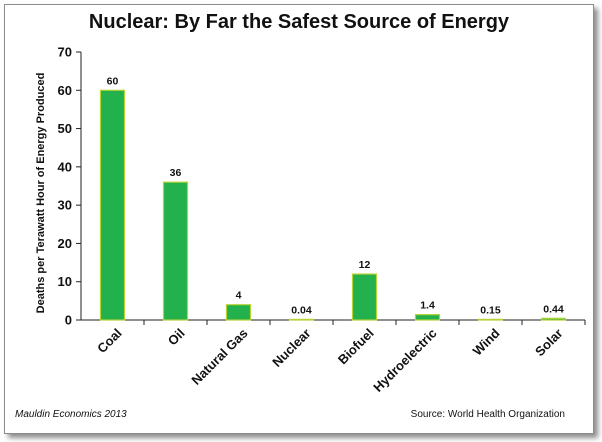  Describe the element at coordinates (176, 337) in the screenshot. I see `x-tick-label: Oil` at that location.